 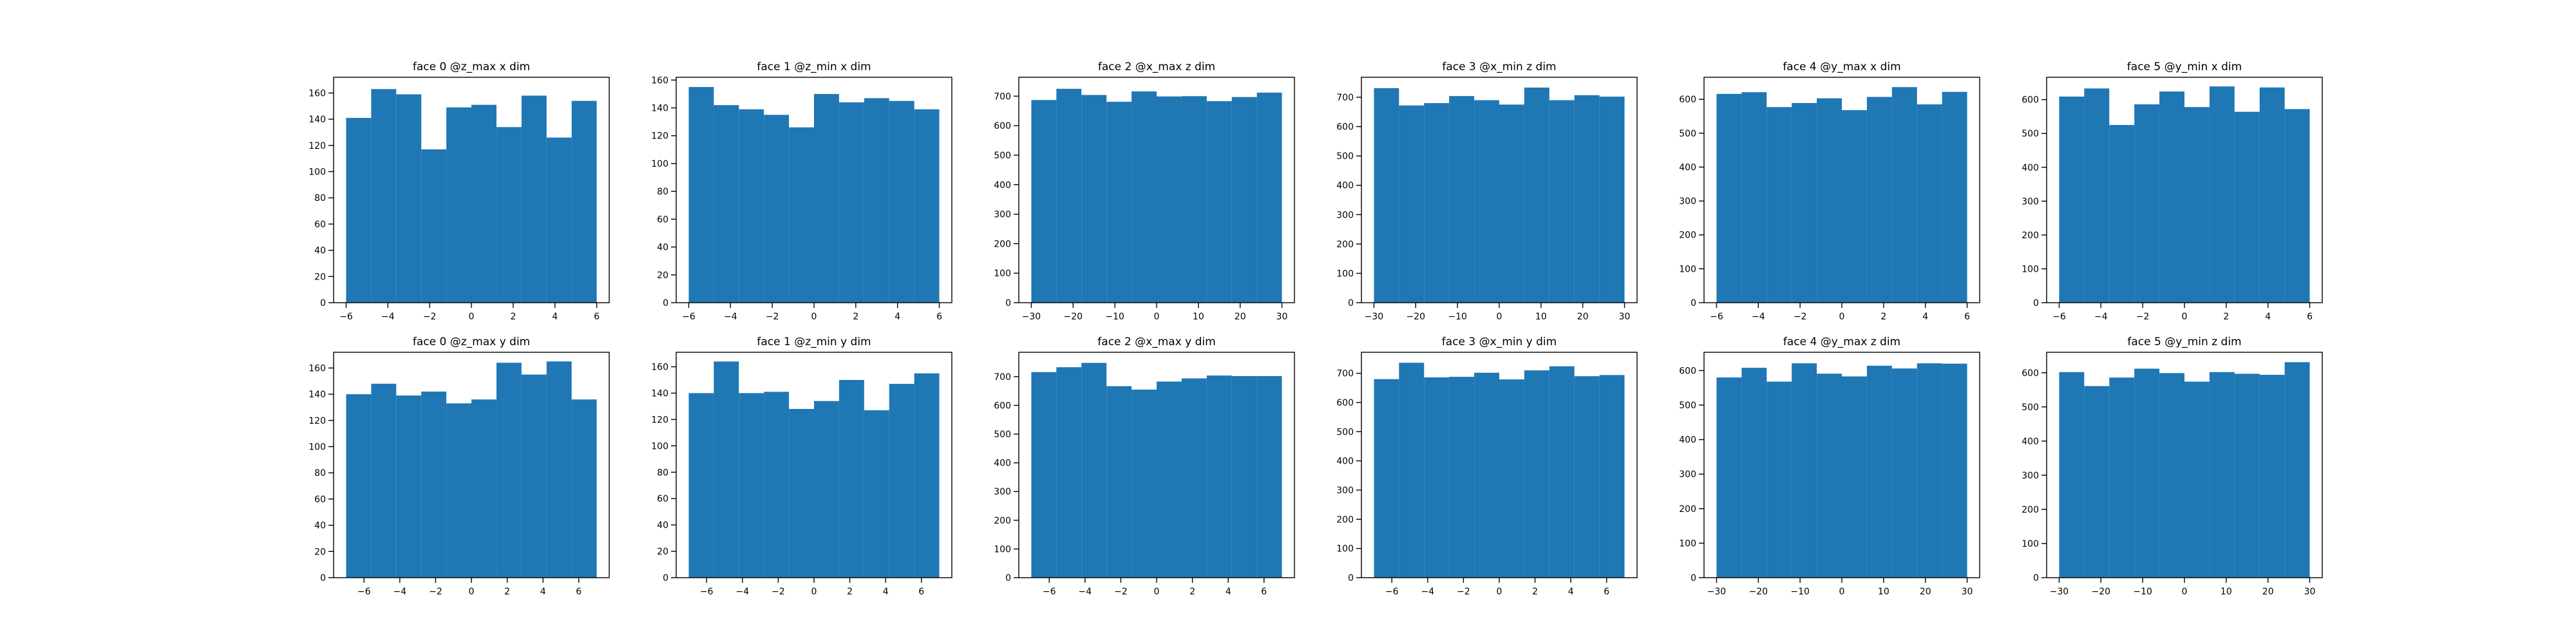 What do you see at coordinates (1500, 342) in the screenshot?
I see `subplot-title: face 3 @x_min y dim` at bounding box center [1500, 342].